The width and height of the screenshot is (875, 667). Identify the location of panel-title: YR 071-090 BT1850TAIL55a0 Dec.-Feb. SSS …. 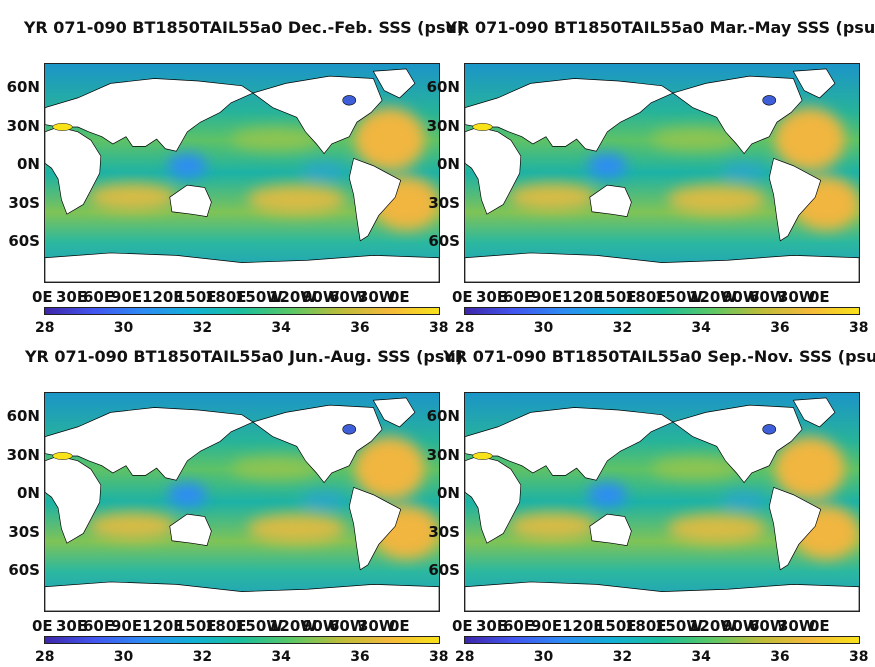
(244, 27).